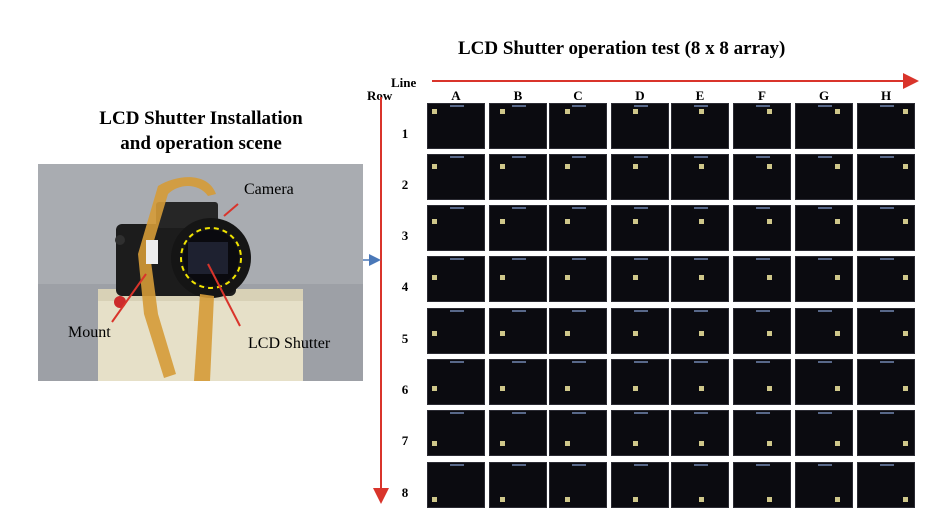 This screenshot has height=518, width=937. What do you see at coordinates (404, 82) in the screenshot?
I see `line-axis-label: Line` at bounding box center [404, 82].